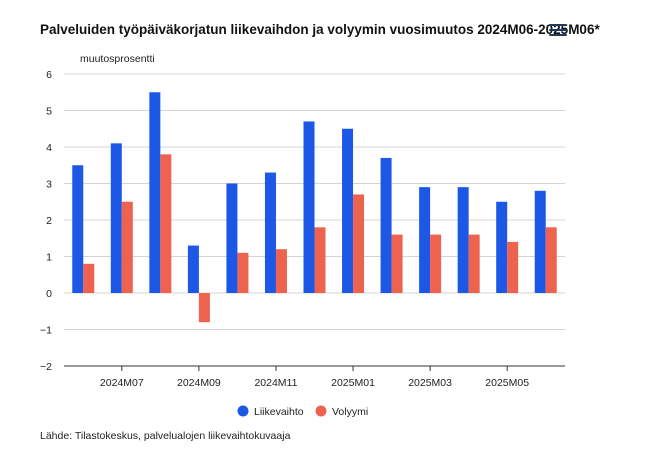 The width and height of the screenshot is (651, 454). I want to click on legend-marker-volyymi, so click(321, 411).